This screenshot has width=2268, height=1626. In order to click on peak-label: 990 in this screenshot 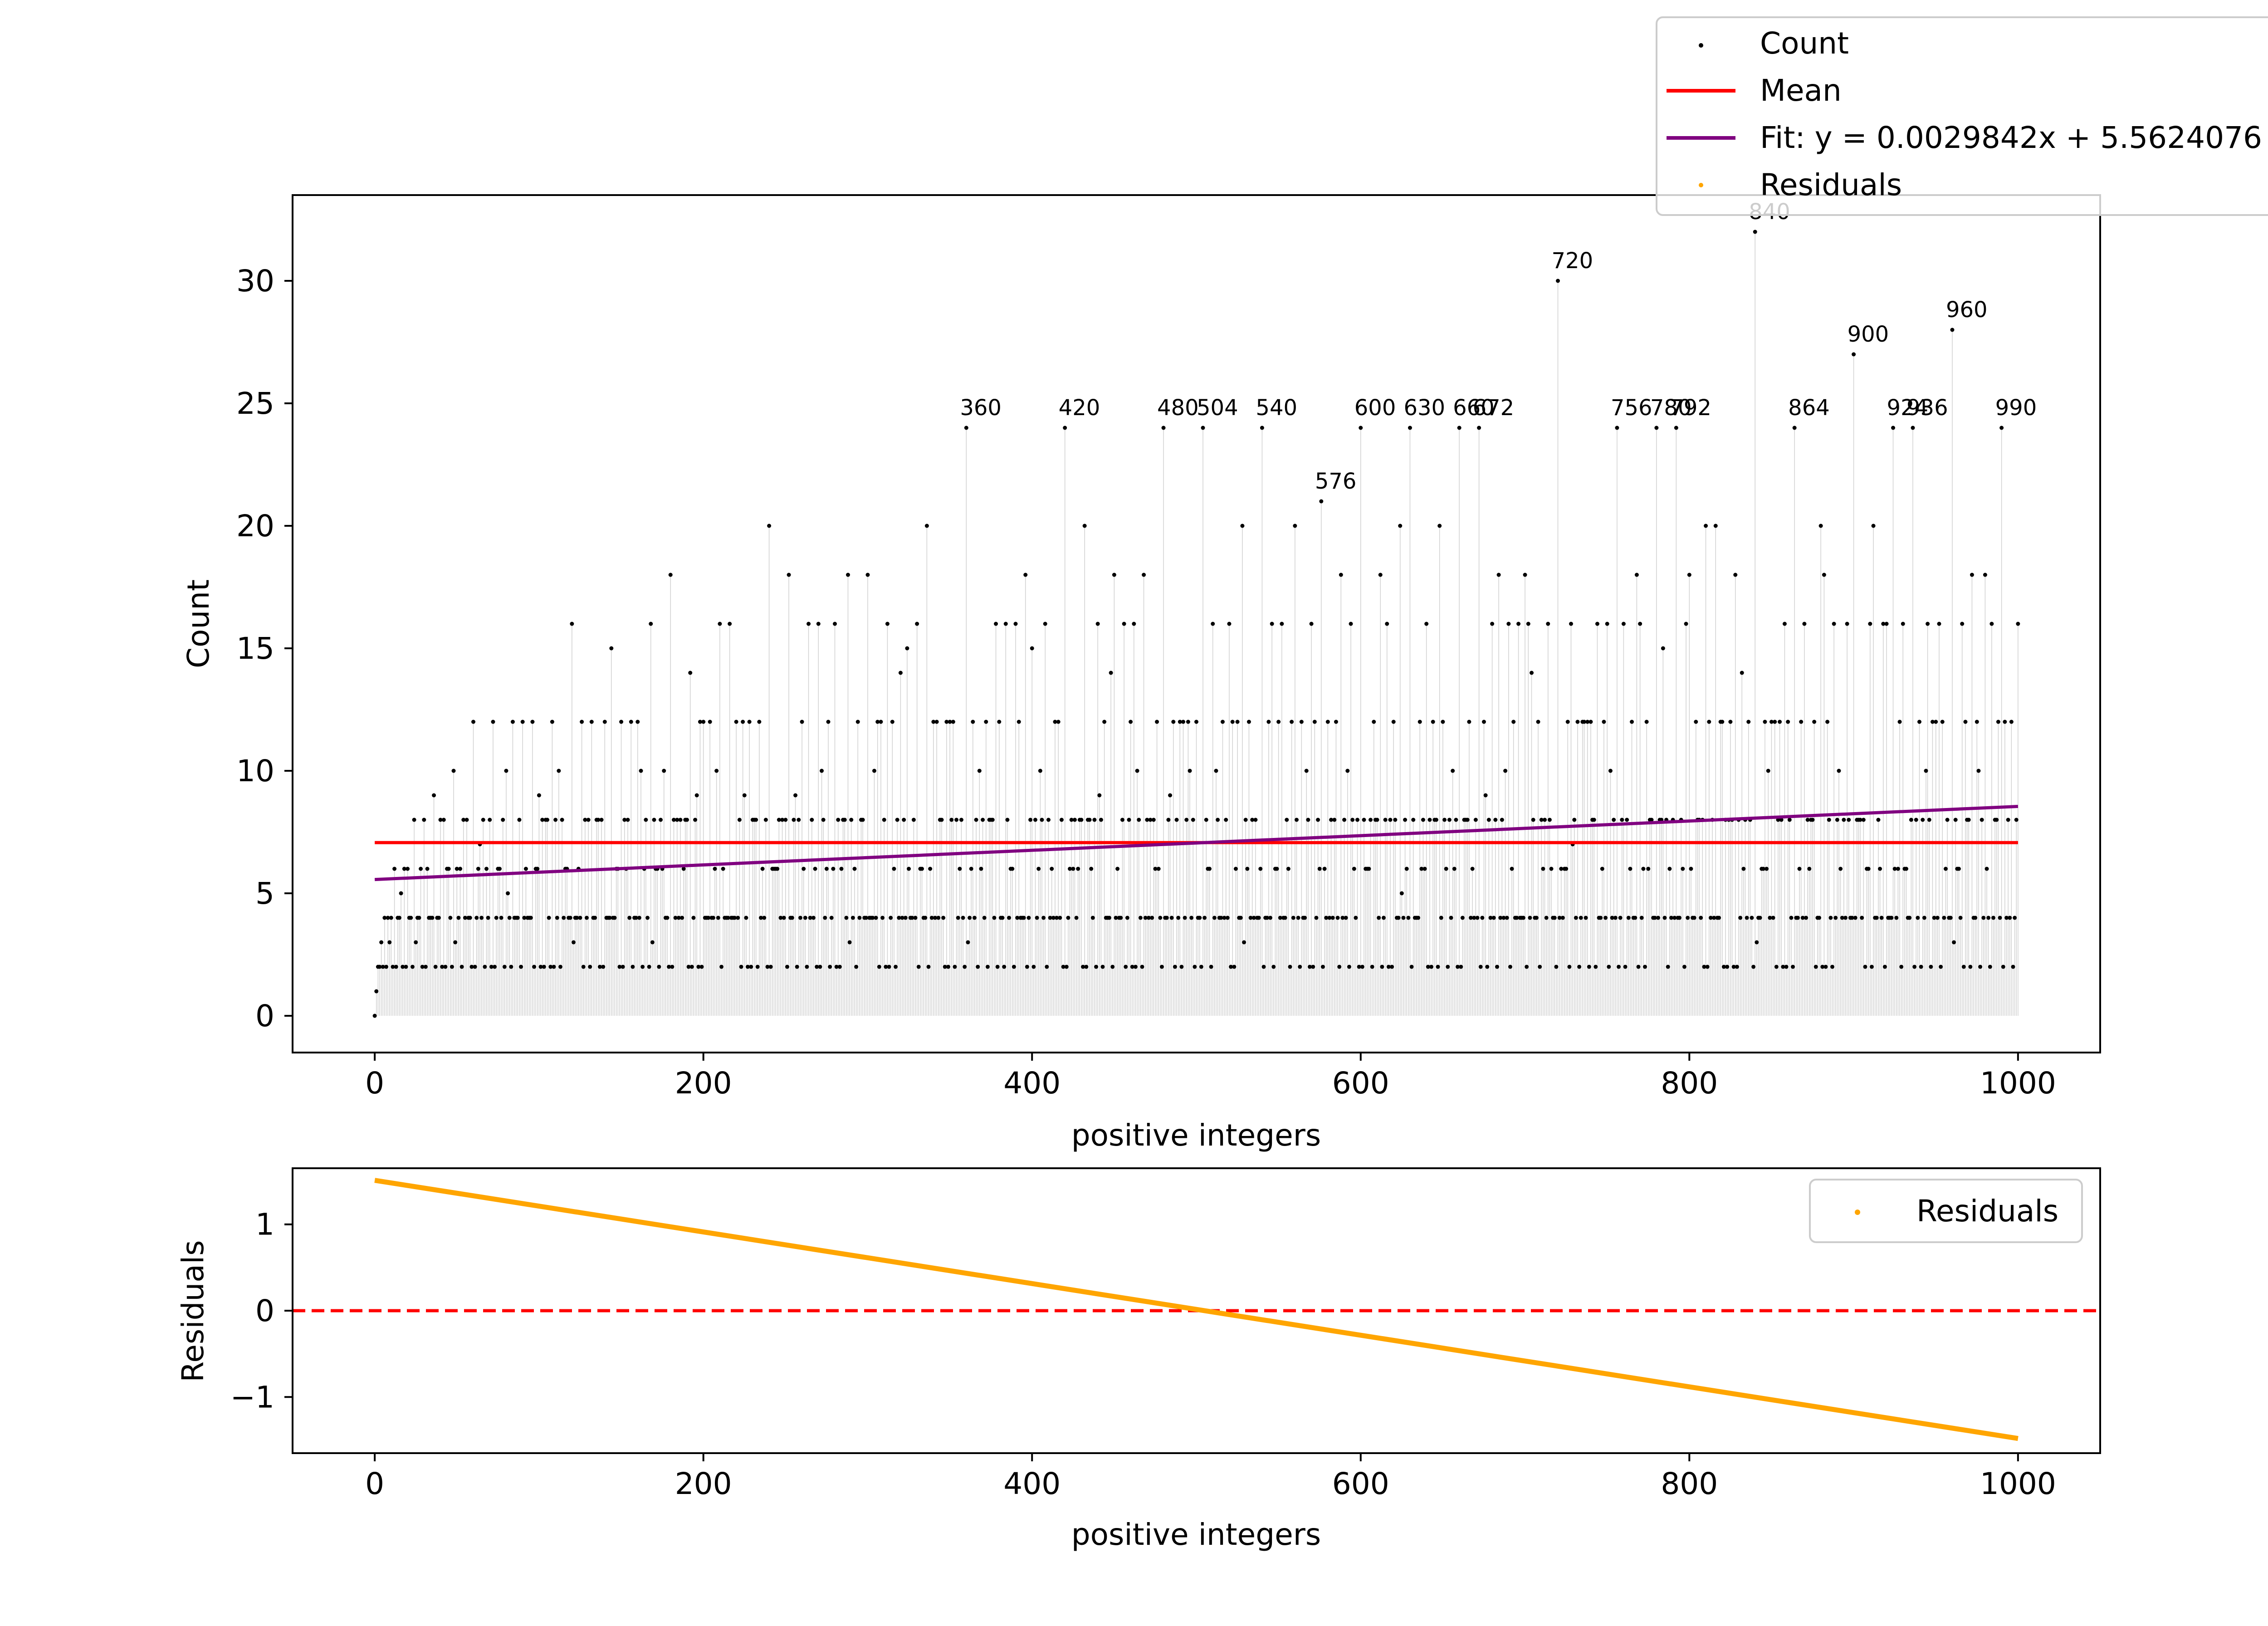, I will do `click(2016, 408)`.